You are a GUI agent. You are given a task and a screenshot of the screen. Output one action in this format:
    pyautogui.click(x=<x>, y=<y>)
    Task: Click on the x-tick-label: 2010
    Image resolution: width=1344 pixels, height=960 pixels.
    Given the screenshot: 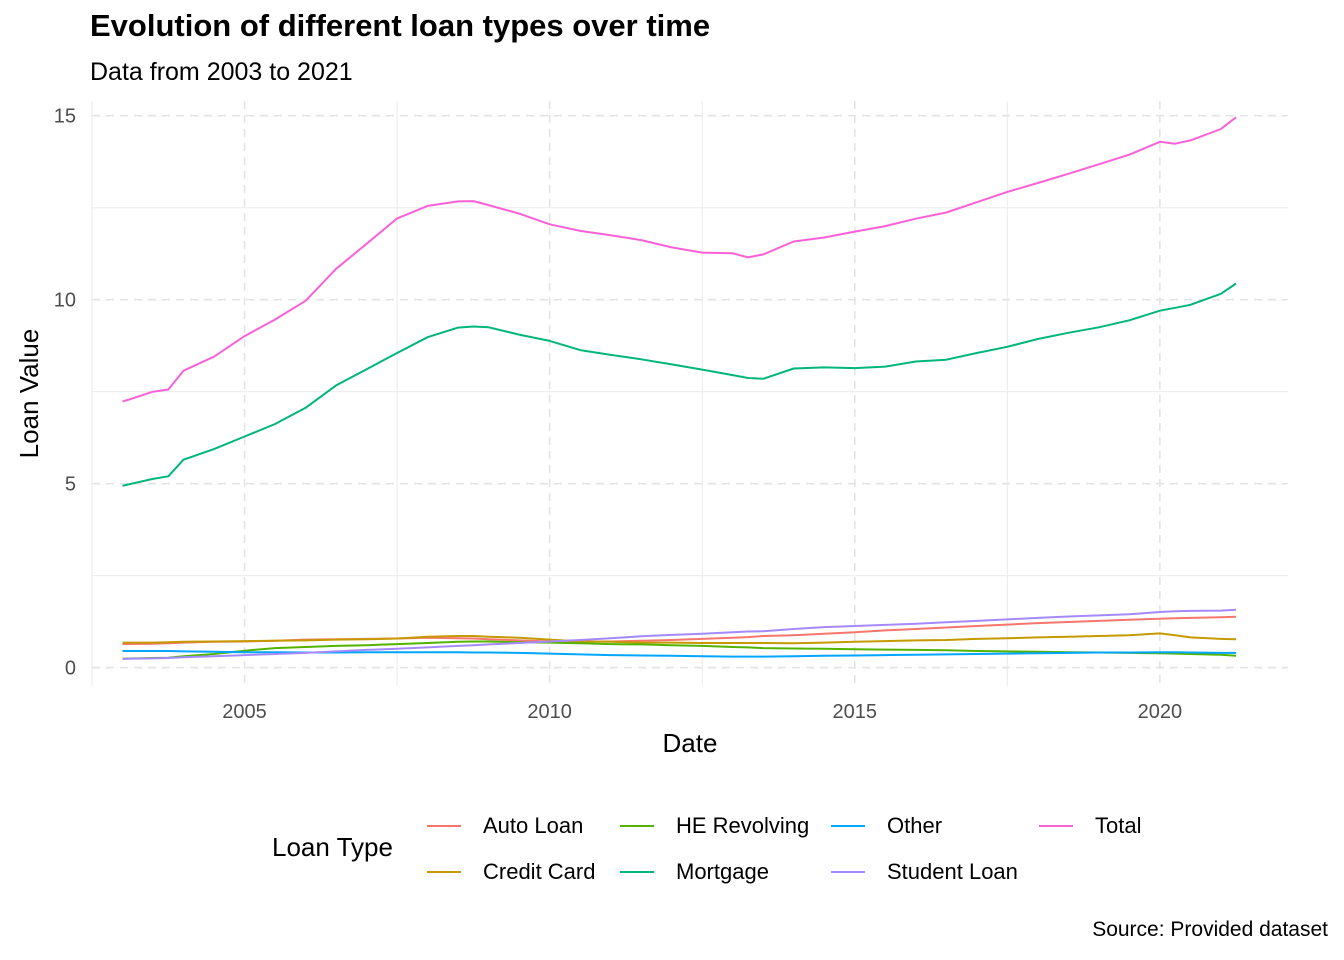 What is the action you would take?
    pyautogui.click(x=549, y=712)
    